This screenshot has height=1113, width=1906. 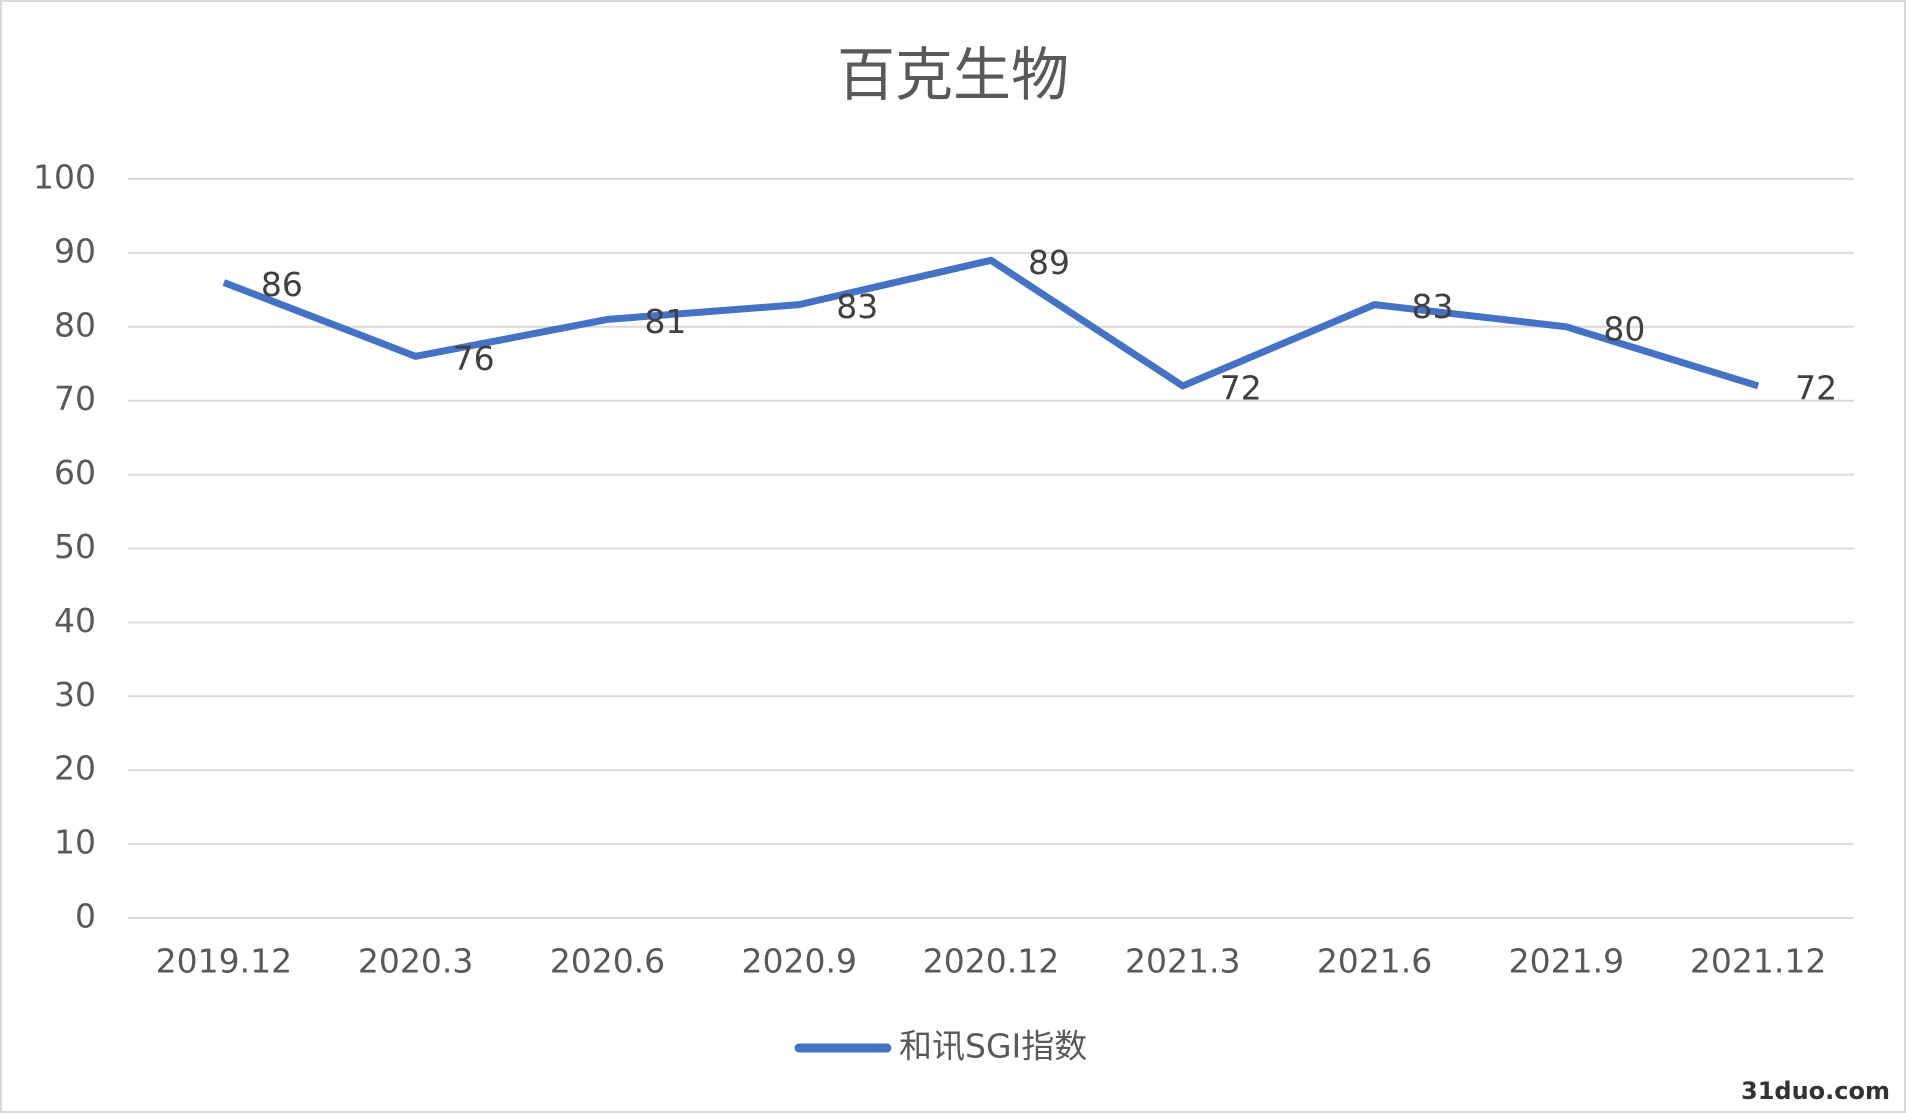 What do you see at coordinates (607, 961) in the screenshot?
I see `x-tick-label: 2020.6` at bounding box center [607, 961].